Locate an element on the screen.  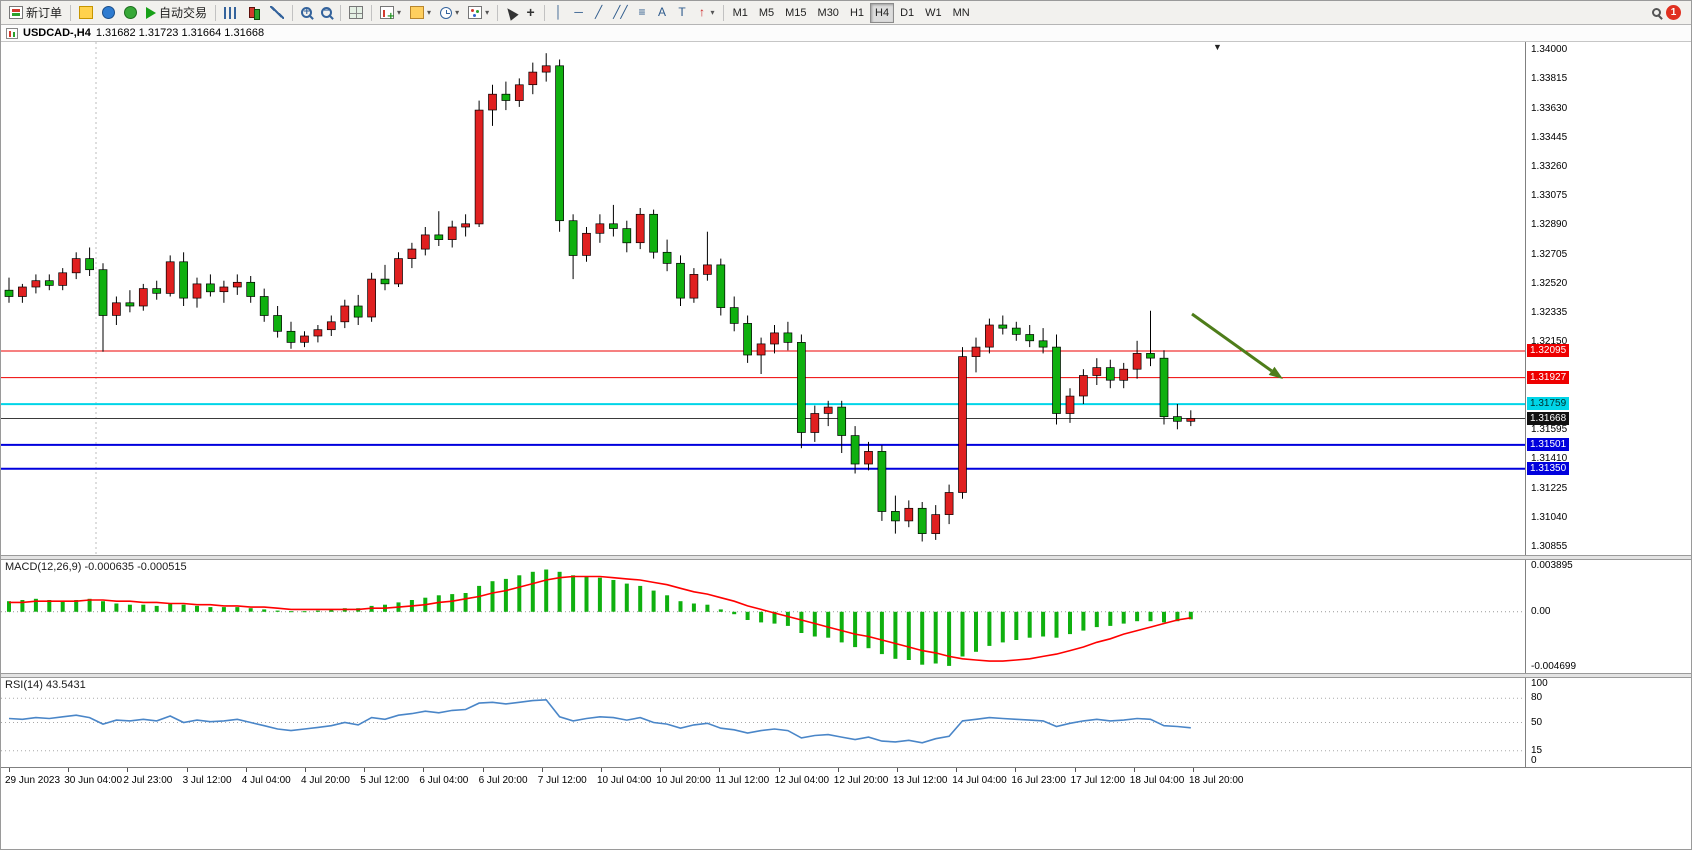
rsi-axis-label: 100 is located at coordinates (1539, 683).